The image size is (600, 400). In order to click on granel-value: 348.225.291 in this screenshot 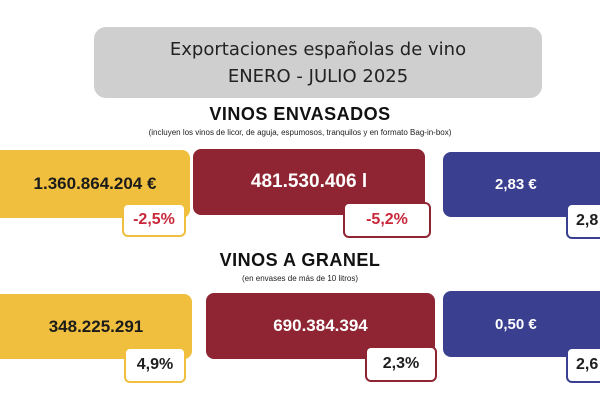, I will do `click(96, 326)`.